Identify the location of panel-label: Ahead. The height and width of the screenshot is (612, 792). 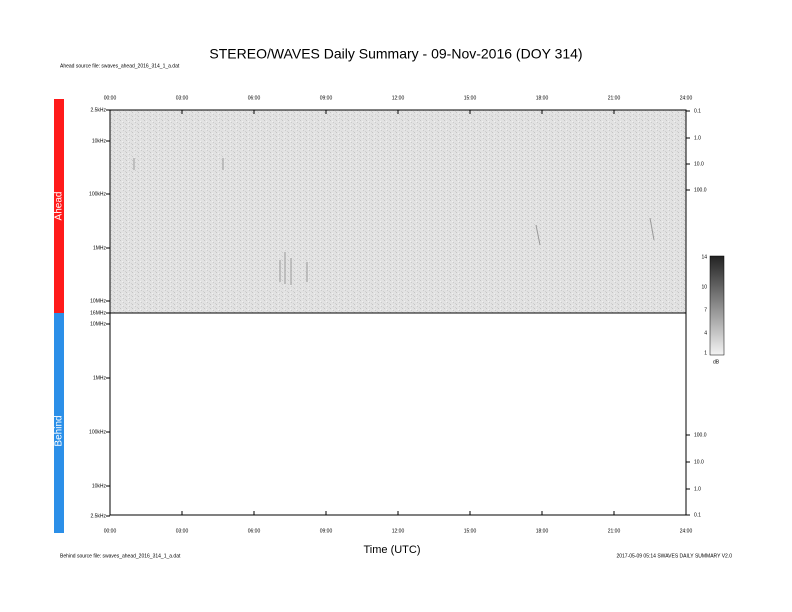
(59, 206).